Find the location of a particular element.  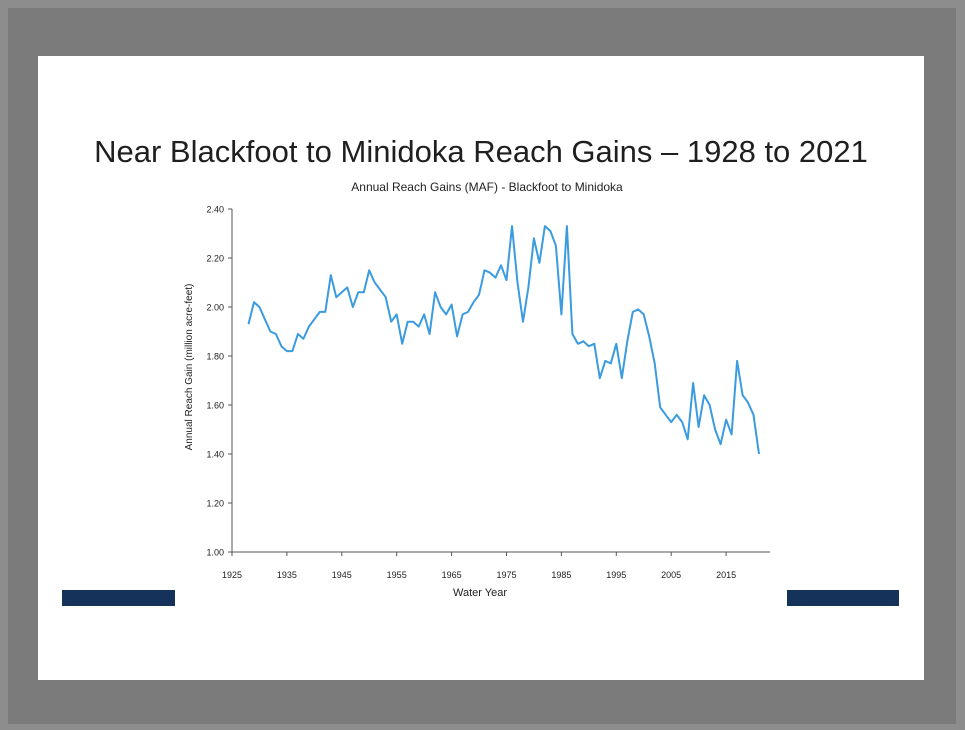

accent-bar-right is located at coordinates (843, 598).